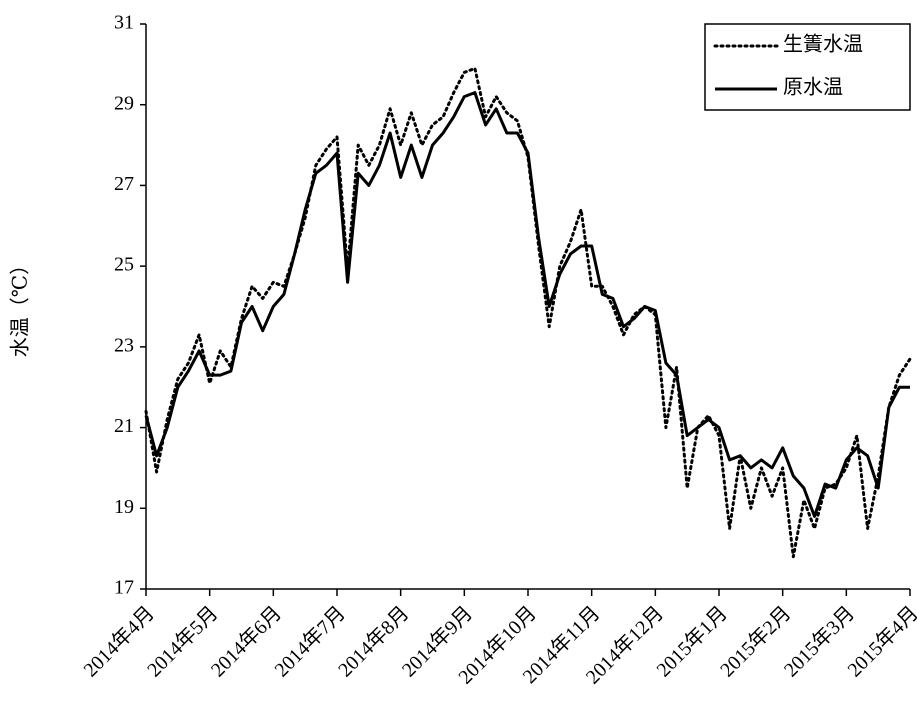 The image size is (917, 726). What do you see at coordinates (124, 184) in the screenshot?
I see `y-tick-label: 27` at bounding box center [124, 184].